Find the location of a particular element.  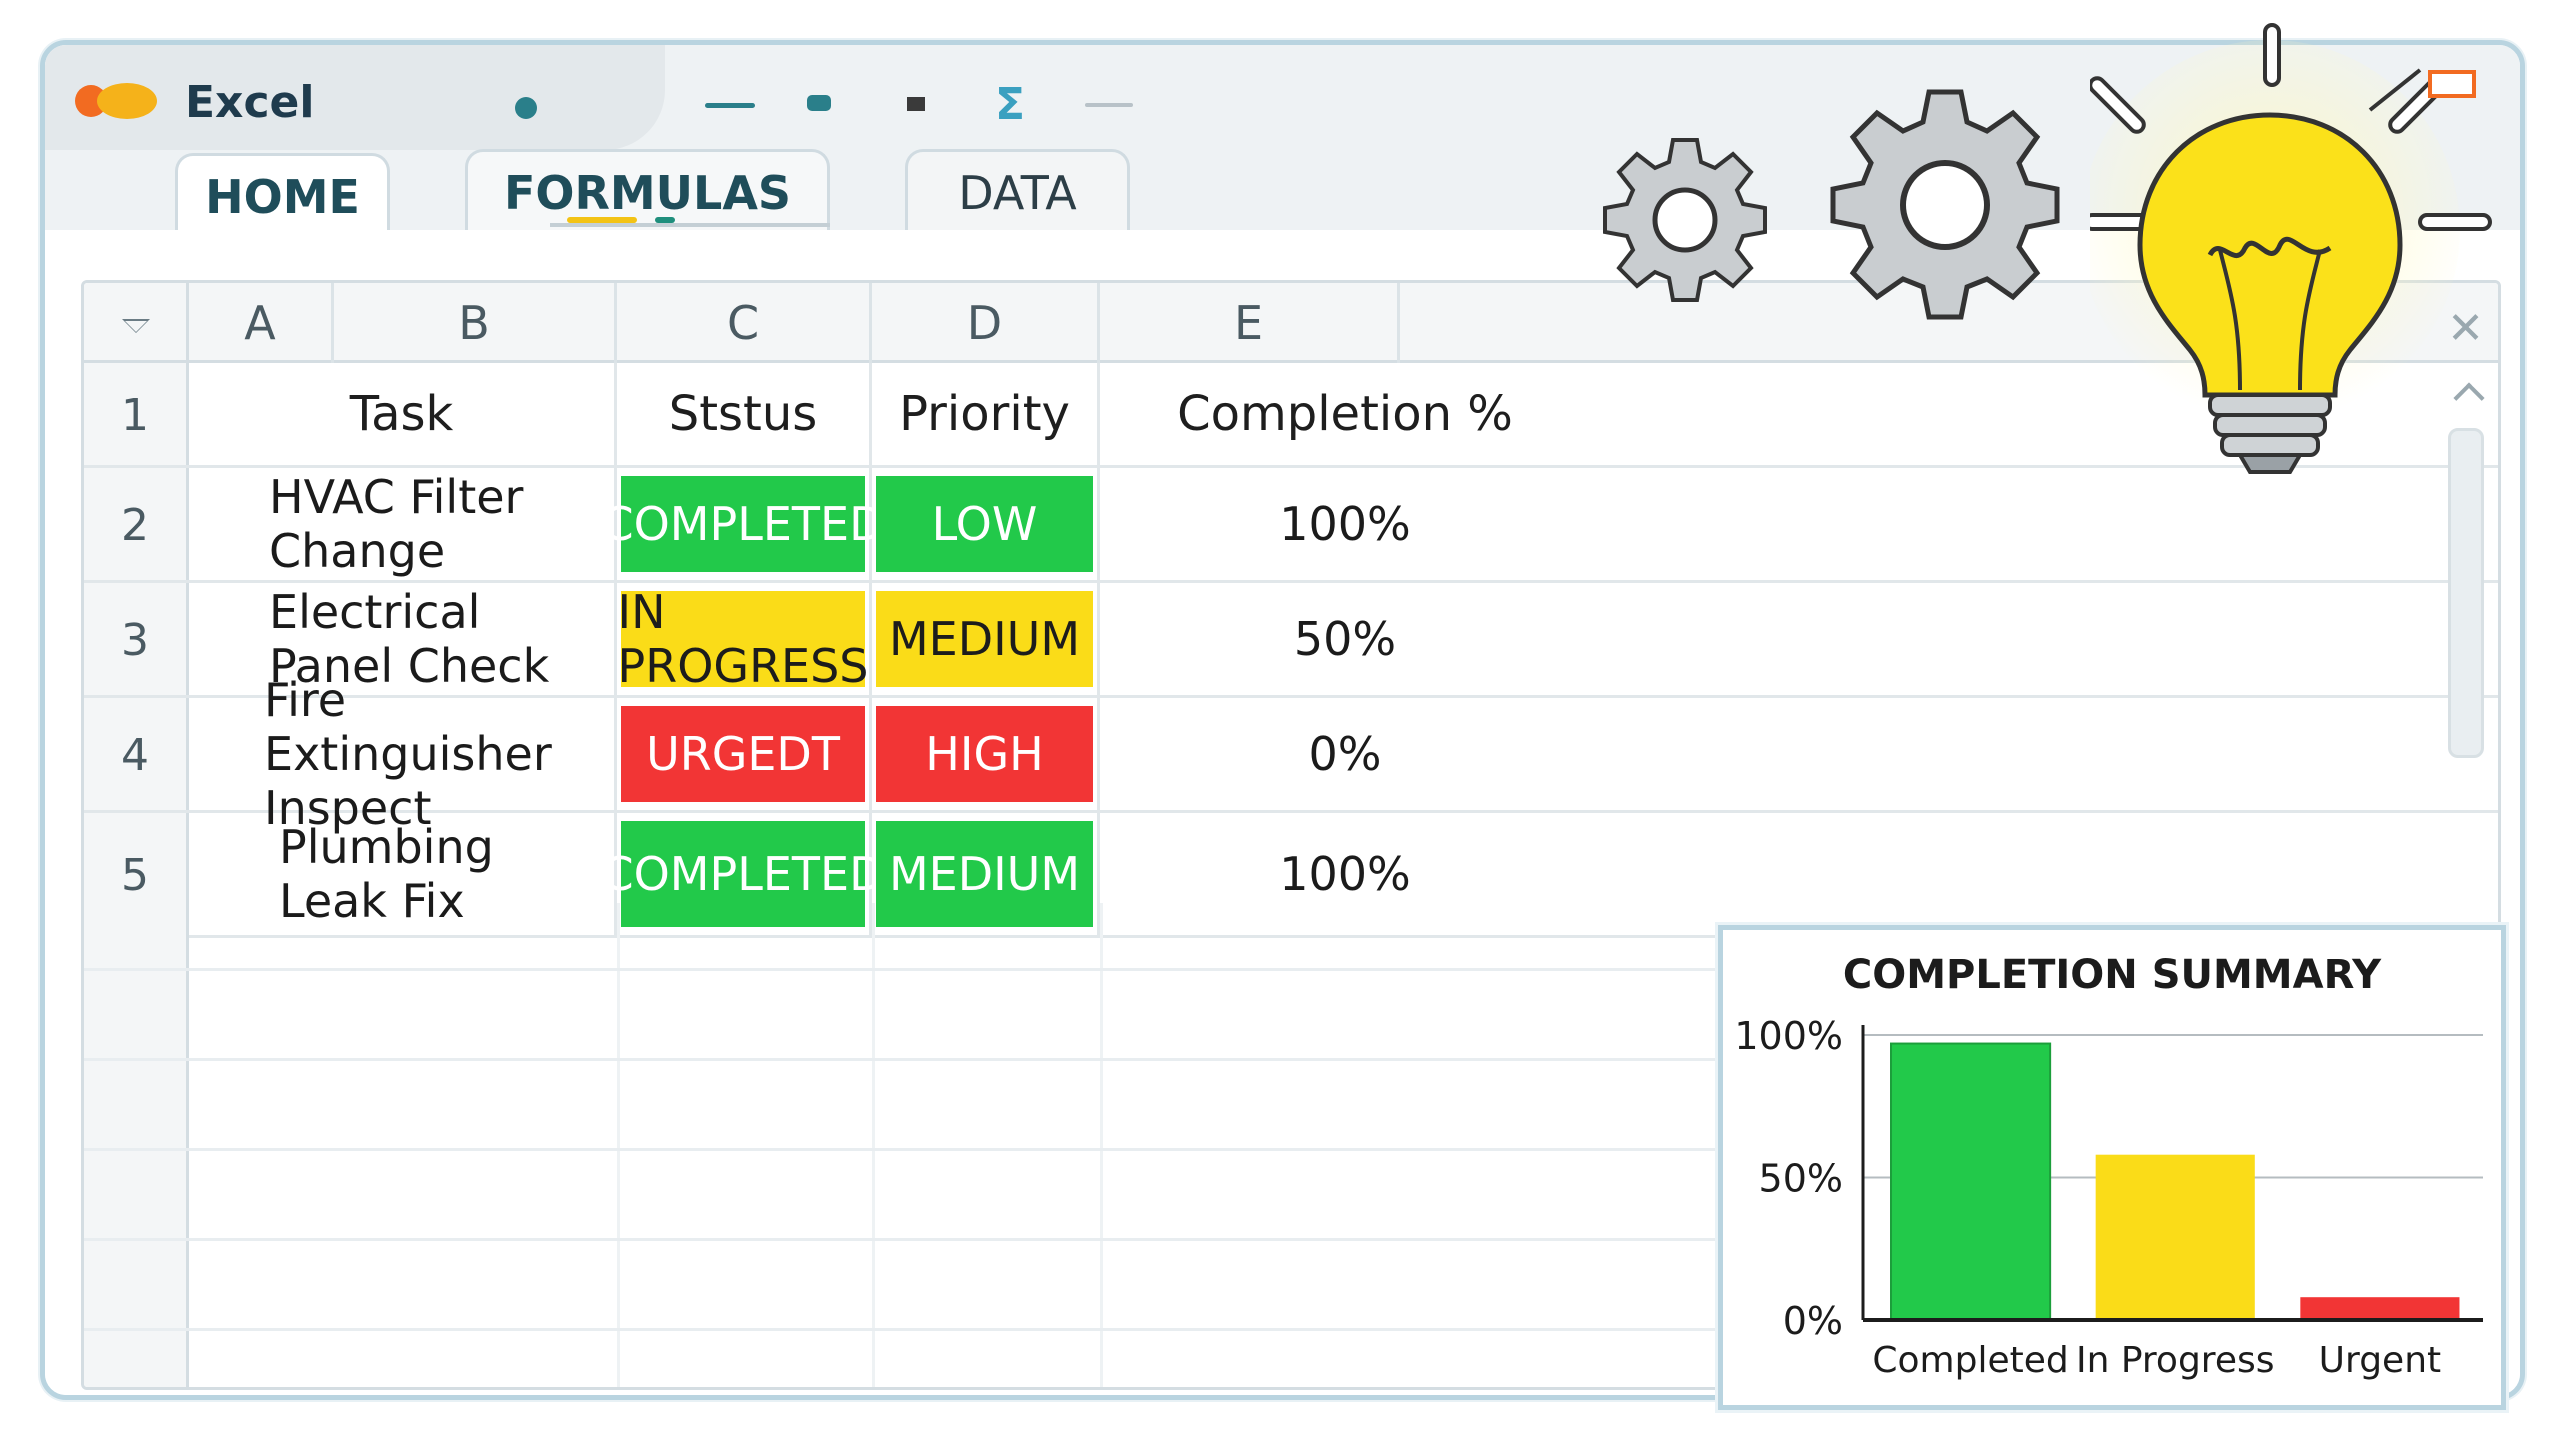

empty-row-numbers is located at coordinates (136, 1145).